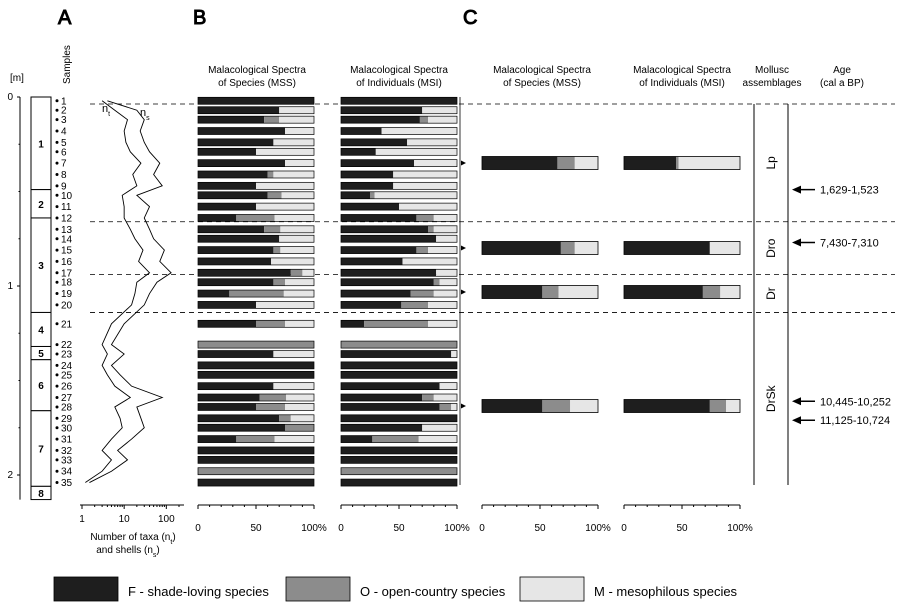  What do you see at coordinates (428, 398) in the screenshot?
I see `bar-27-O` at bounding box center [428, 398].